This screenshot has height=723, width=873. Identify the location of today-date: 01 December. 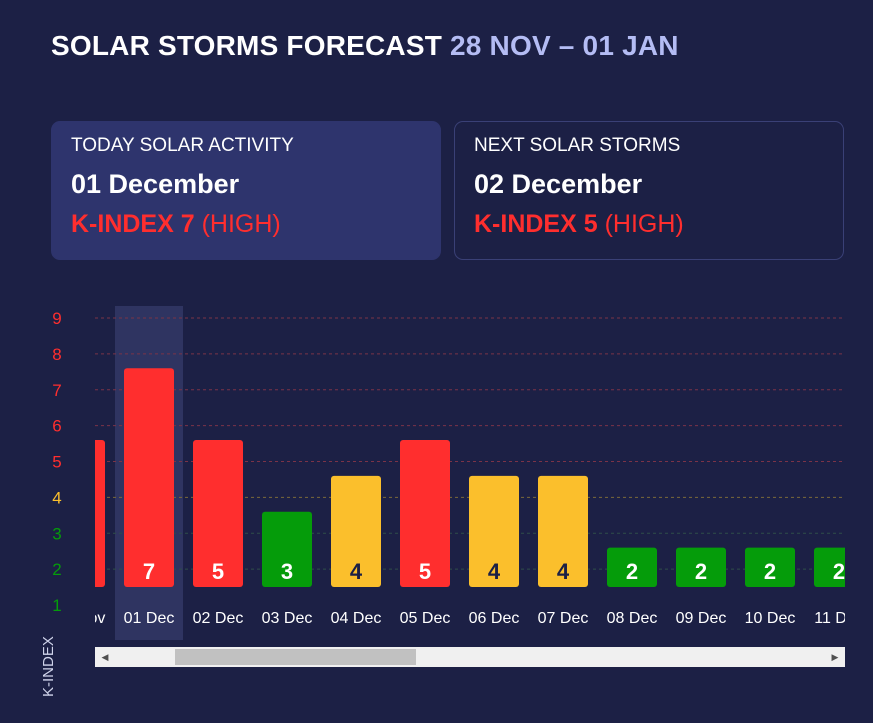
(155, 184).